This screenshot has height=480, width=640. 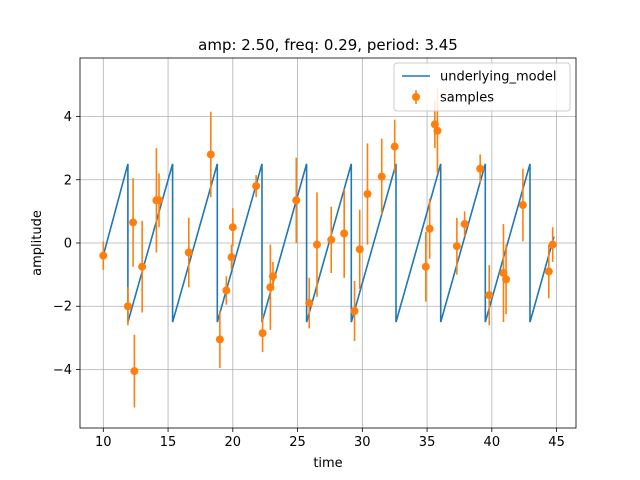 I want to click on chart-title: amp: 2.50, freq: 0.29, period: 3.45, so click(x=328, y=45).